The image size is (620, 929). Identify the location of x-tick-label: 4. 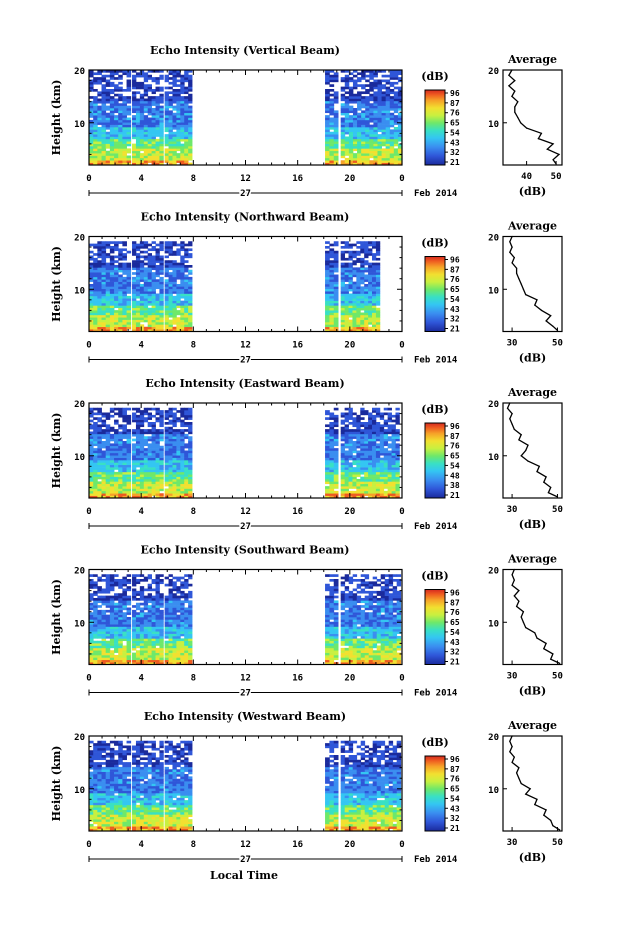
(141, 179).